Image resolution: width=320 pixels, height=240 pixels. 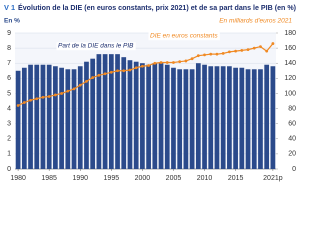 I want to click on y2-tick-label: 140, so click(x=290, y=63).